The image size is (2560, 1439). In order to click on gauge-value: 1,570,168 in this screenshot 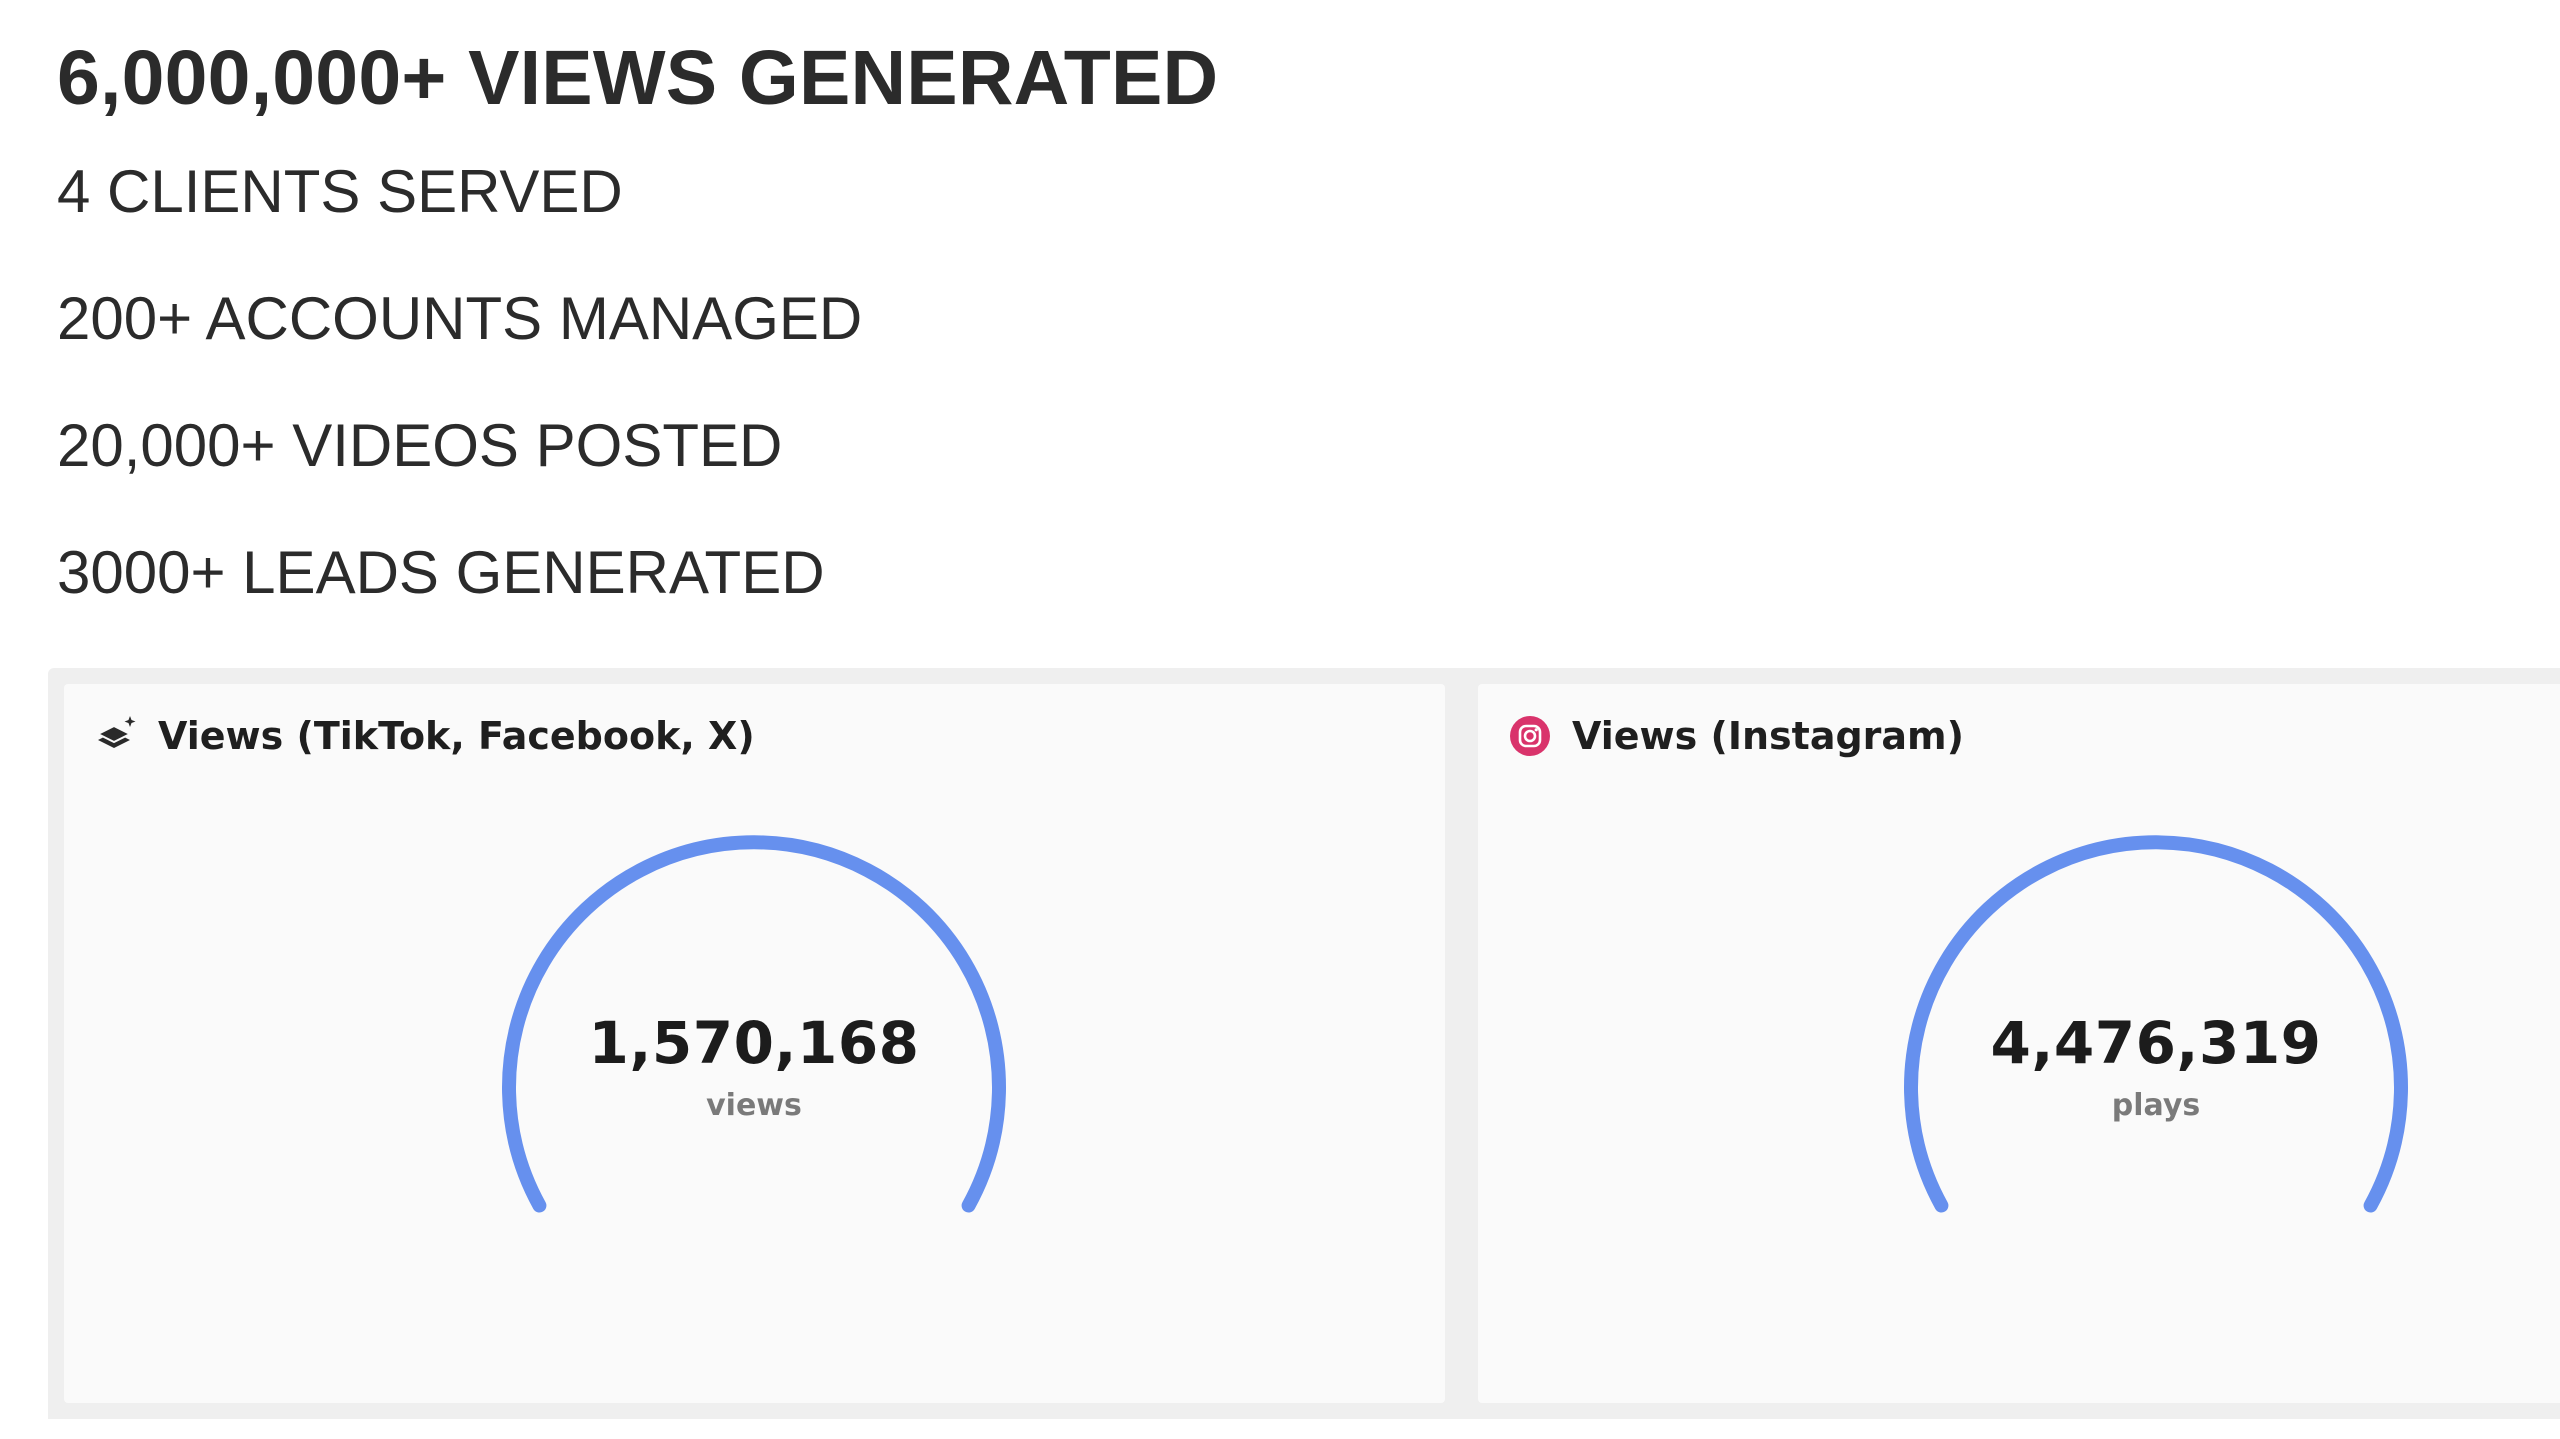, I will do `click(754, 1043)`.